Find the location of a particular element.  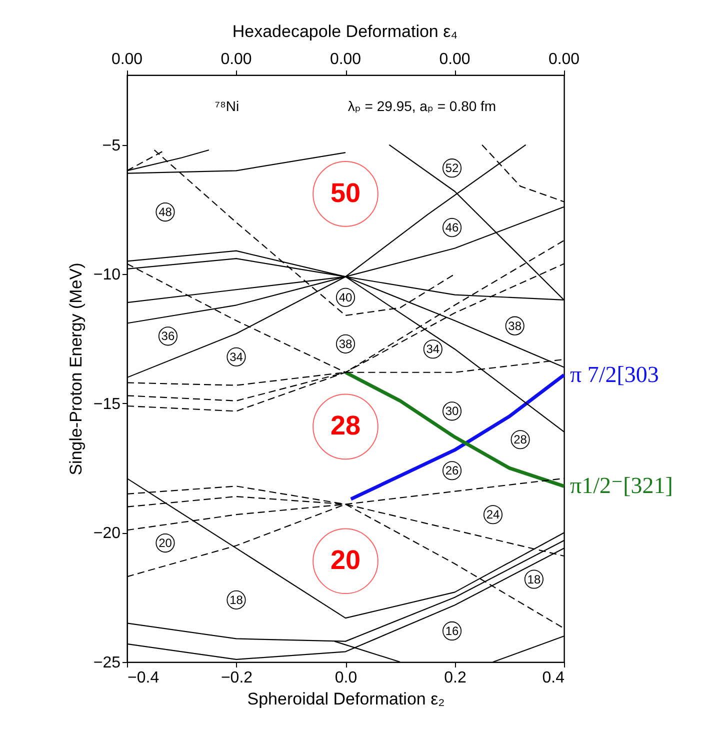

annotation: 26 is located at coordinates (452, 471).